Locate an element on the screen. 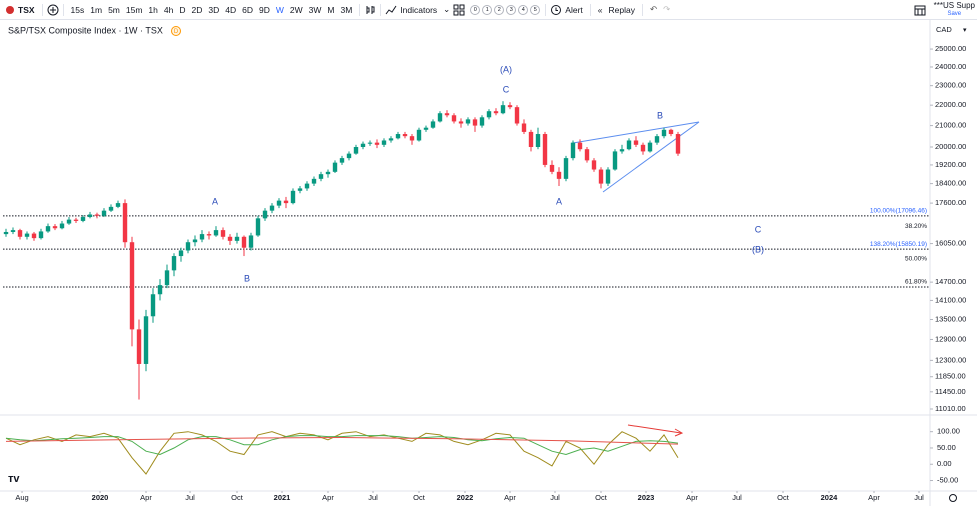 The height and width of the screenshot is (506, 977). layout-button: 5 is located at coordinates (535, 9).